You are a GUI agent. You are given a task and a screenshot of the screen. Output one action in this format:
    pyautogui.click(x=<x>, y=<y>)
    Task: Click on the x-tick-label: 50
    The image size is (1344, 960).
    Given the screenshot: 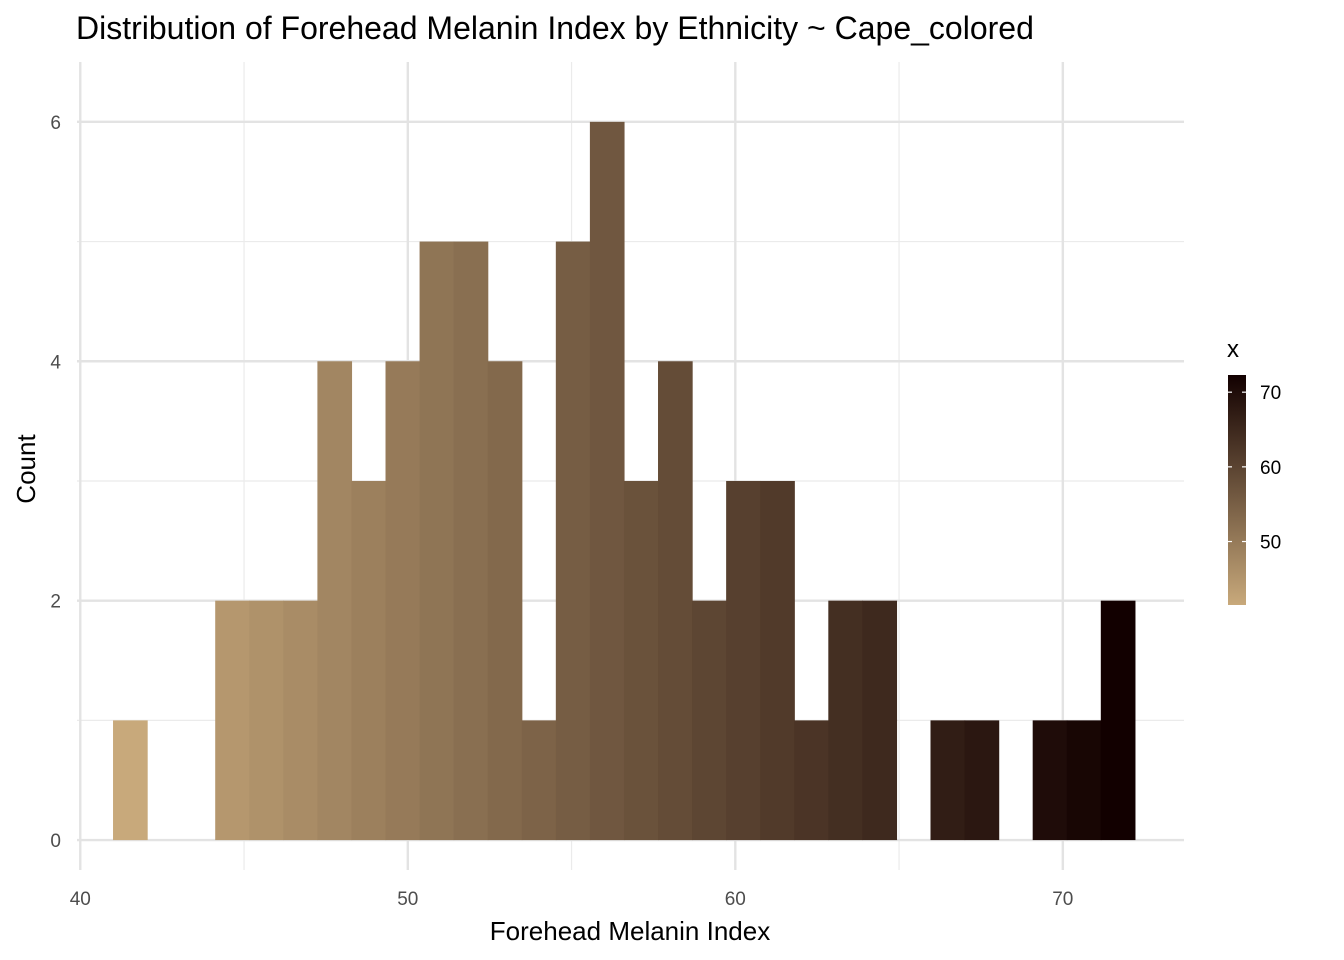 What is the action you would take?
    pyautogui.click(x=407, y=899)
    